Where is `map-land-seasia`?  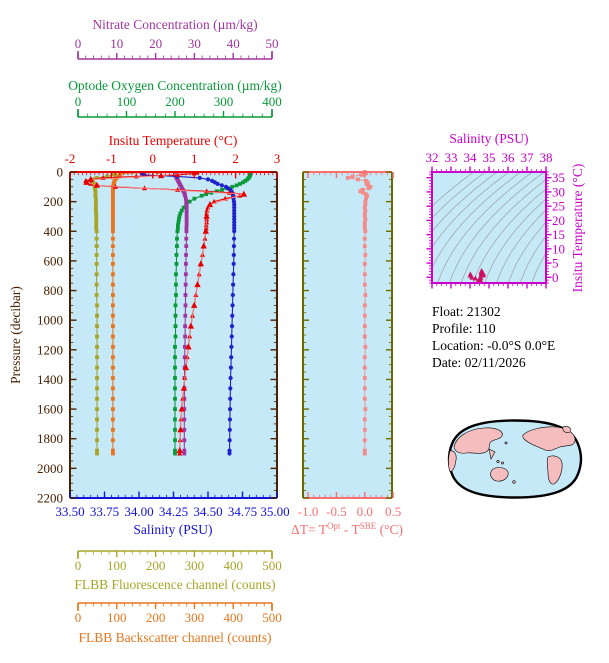 map-land-seasia is located at coordinates (492, 454).